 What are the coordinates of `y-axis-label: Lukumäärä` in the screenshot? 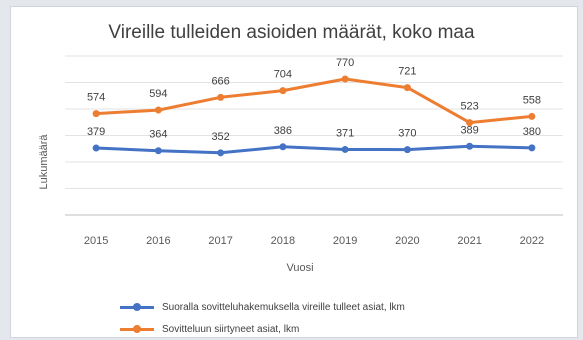 It's located at (44, 162).